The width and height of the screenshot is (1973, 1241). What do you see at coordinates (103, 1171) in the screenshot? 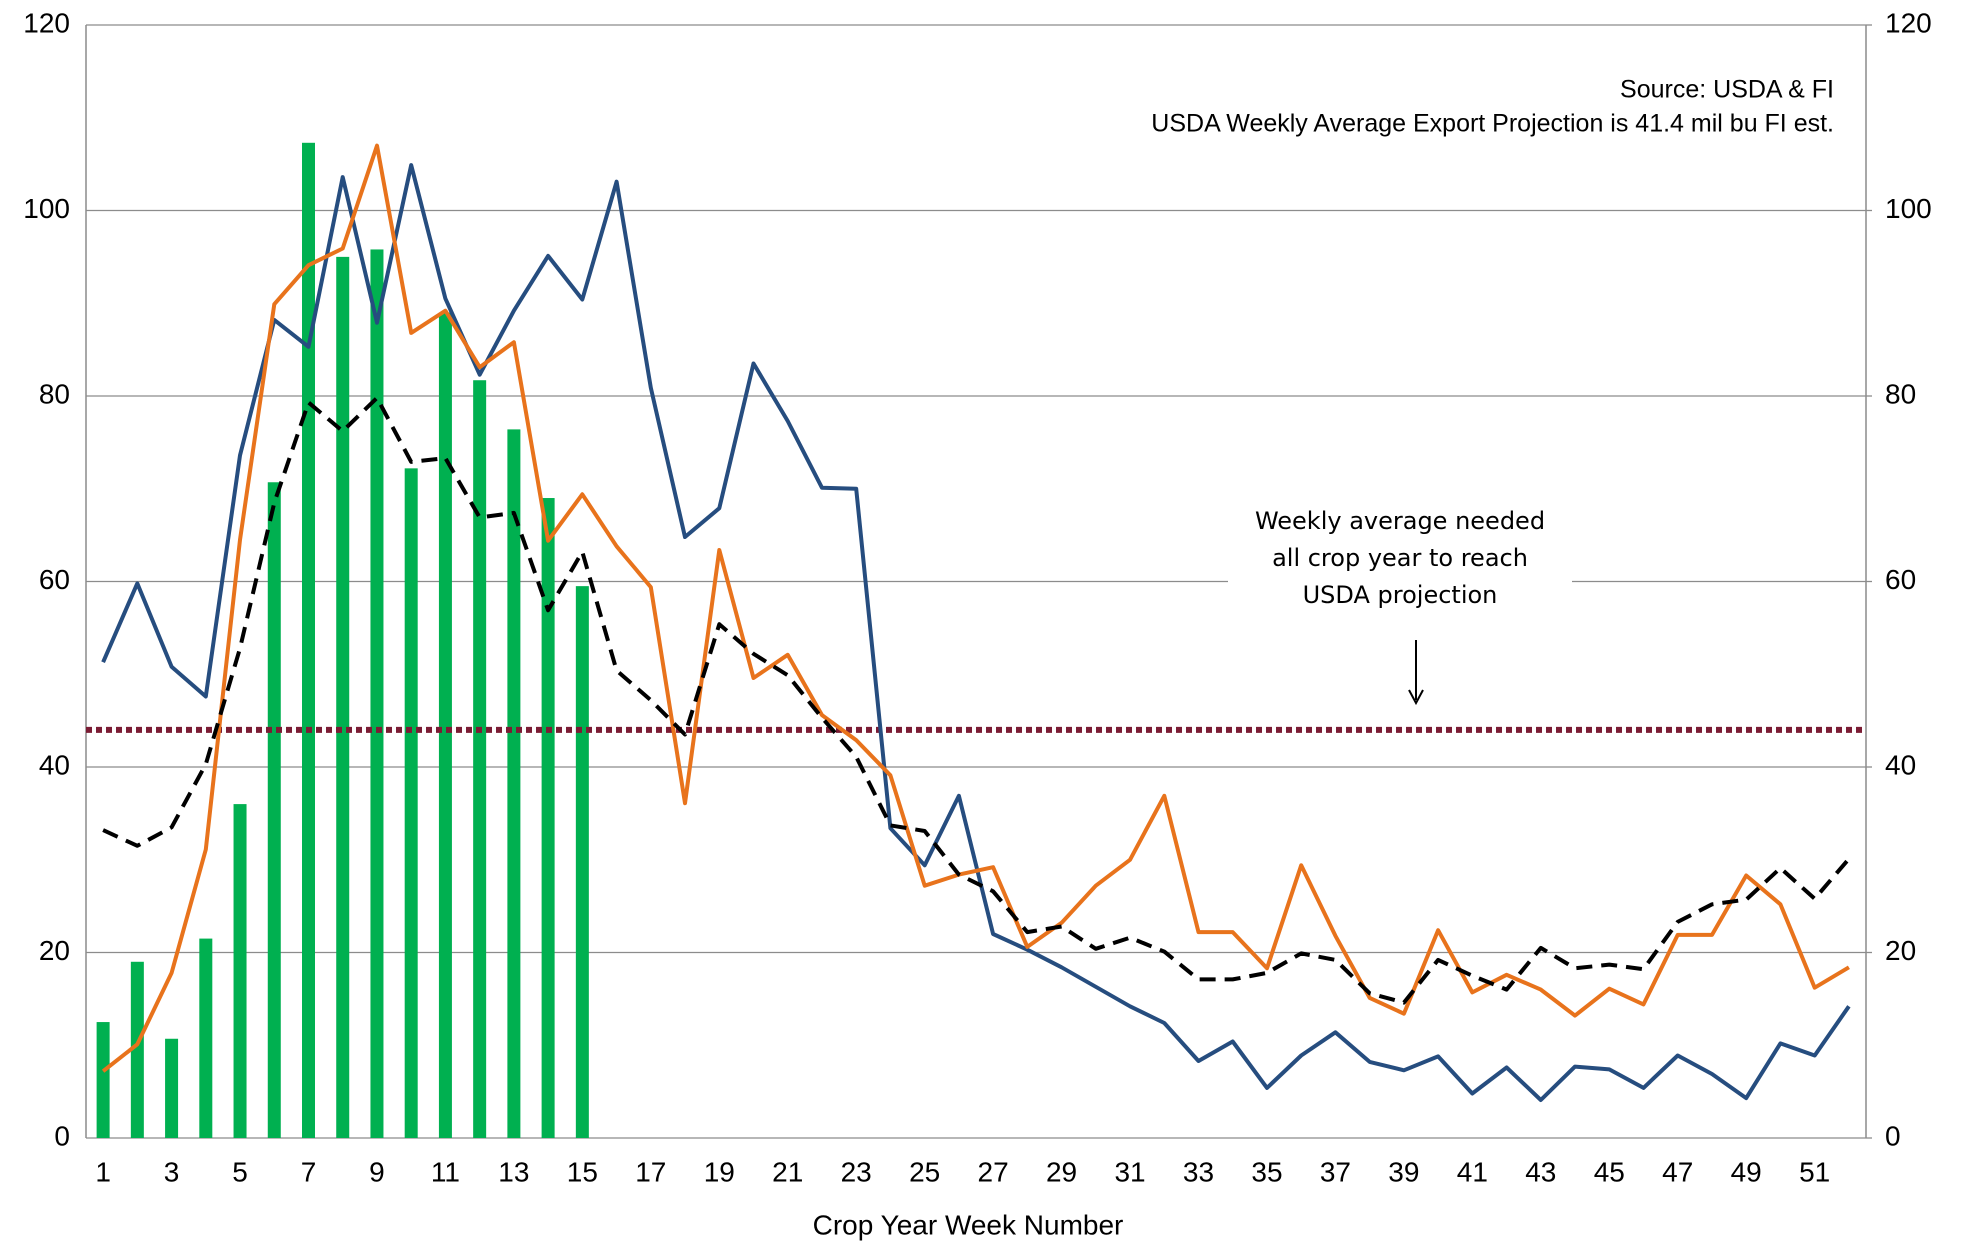
I see `x-tick-label: 1` at bounding box center [103, 1171].